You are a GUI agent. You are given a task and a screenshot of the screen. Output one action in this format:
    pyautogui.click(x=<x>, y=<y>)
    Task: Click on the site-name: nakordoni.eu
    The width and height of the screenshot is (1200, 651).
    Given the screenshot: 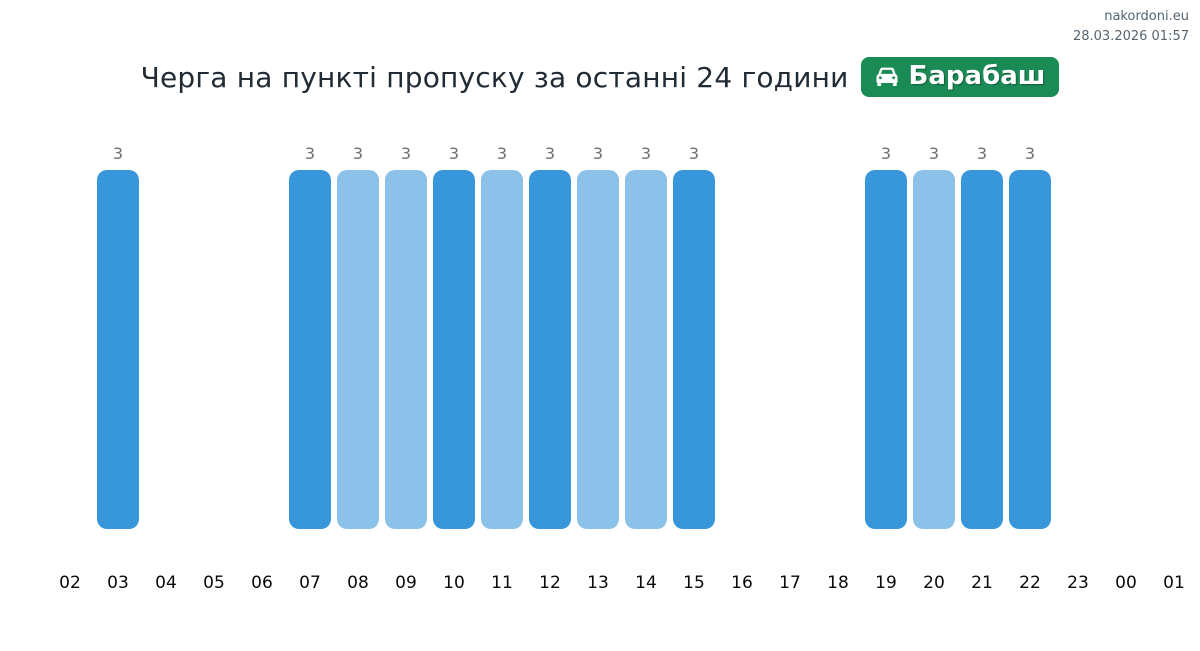 What is the action you would take?
    pyautogui.click(x=1146, y=16)
    